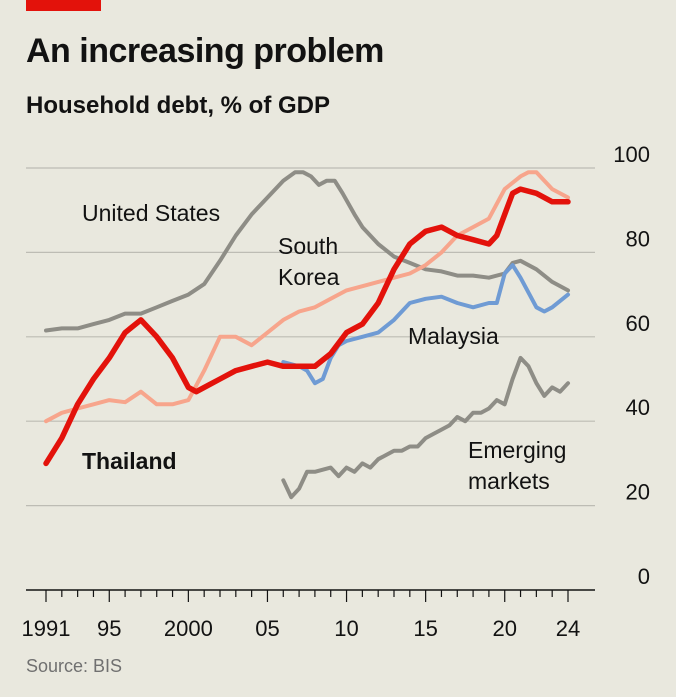 This screenshot has height=697, width=676. I want to click on x-tick-label-1995: 95, so click(109, 628).